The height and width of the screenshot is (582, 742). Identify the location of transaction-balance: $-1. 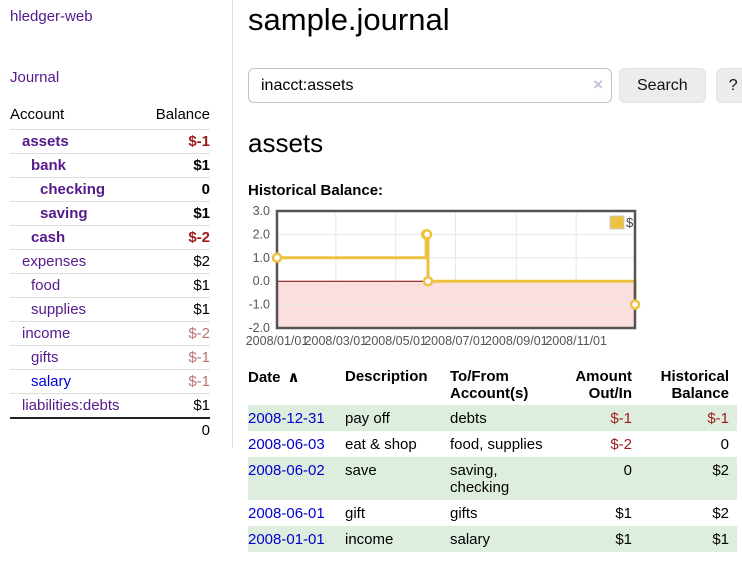
(718, 418).